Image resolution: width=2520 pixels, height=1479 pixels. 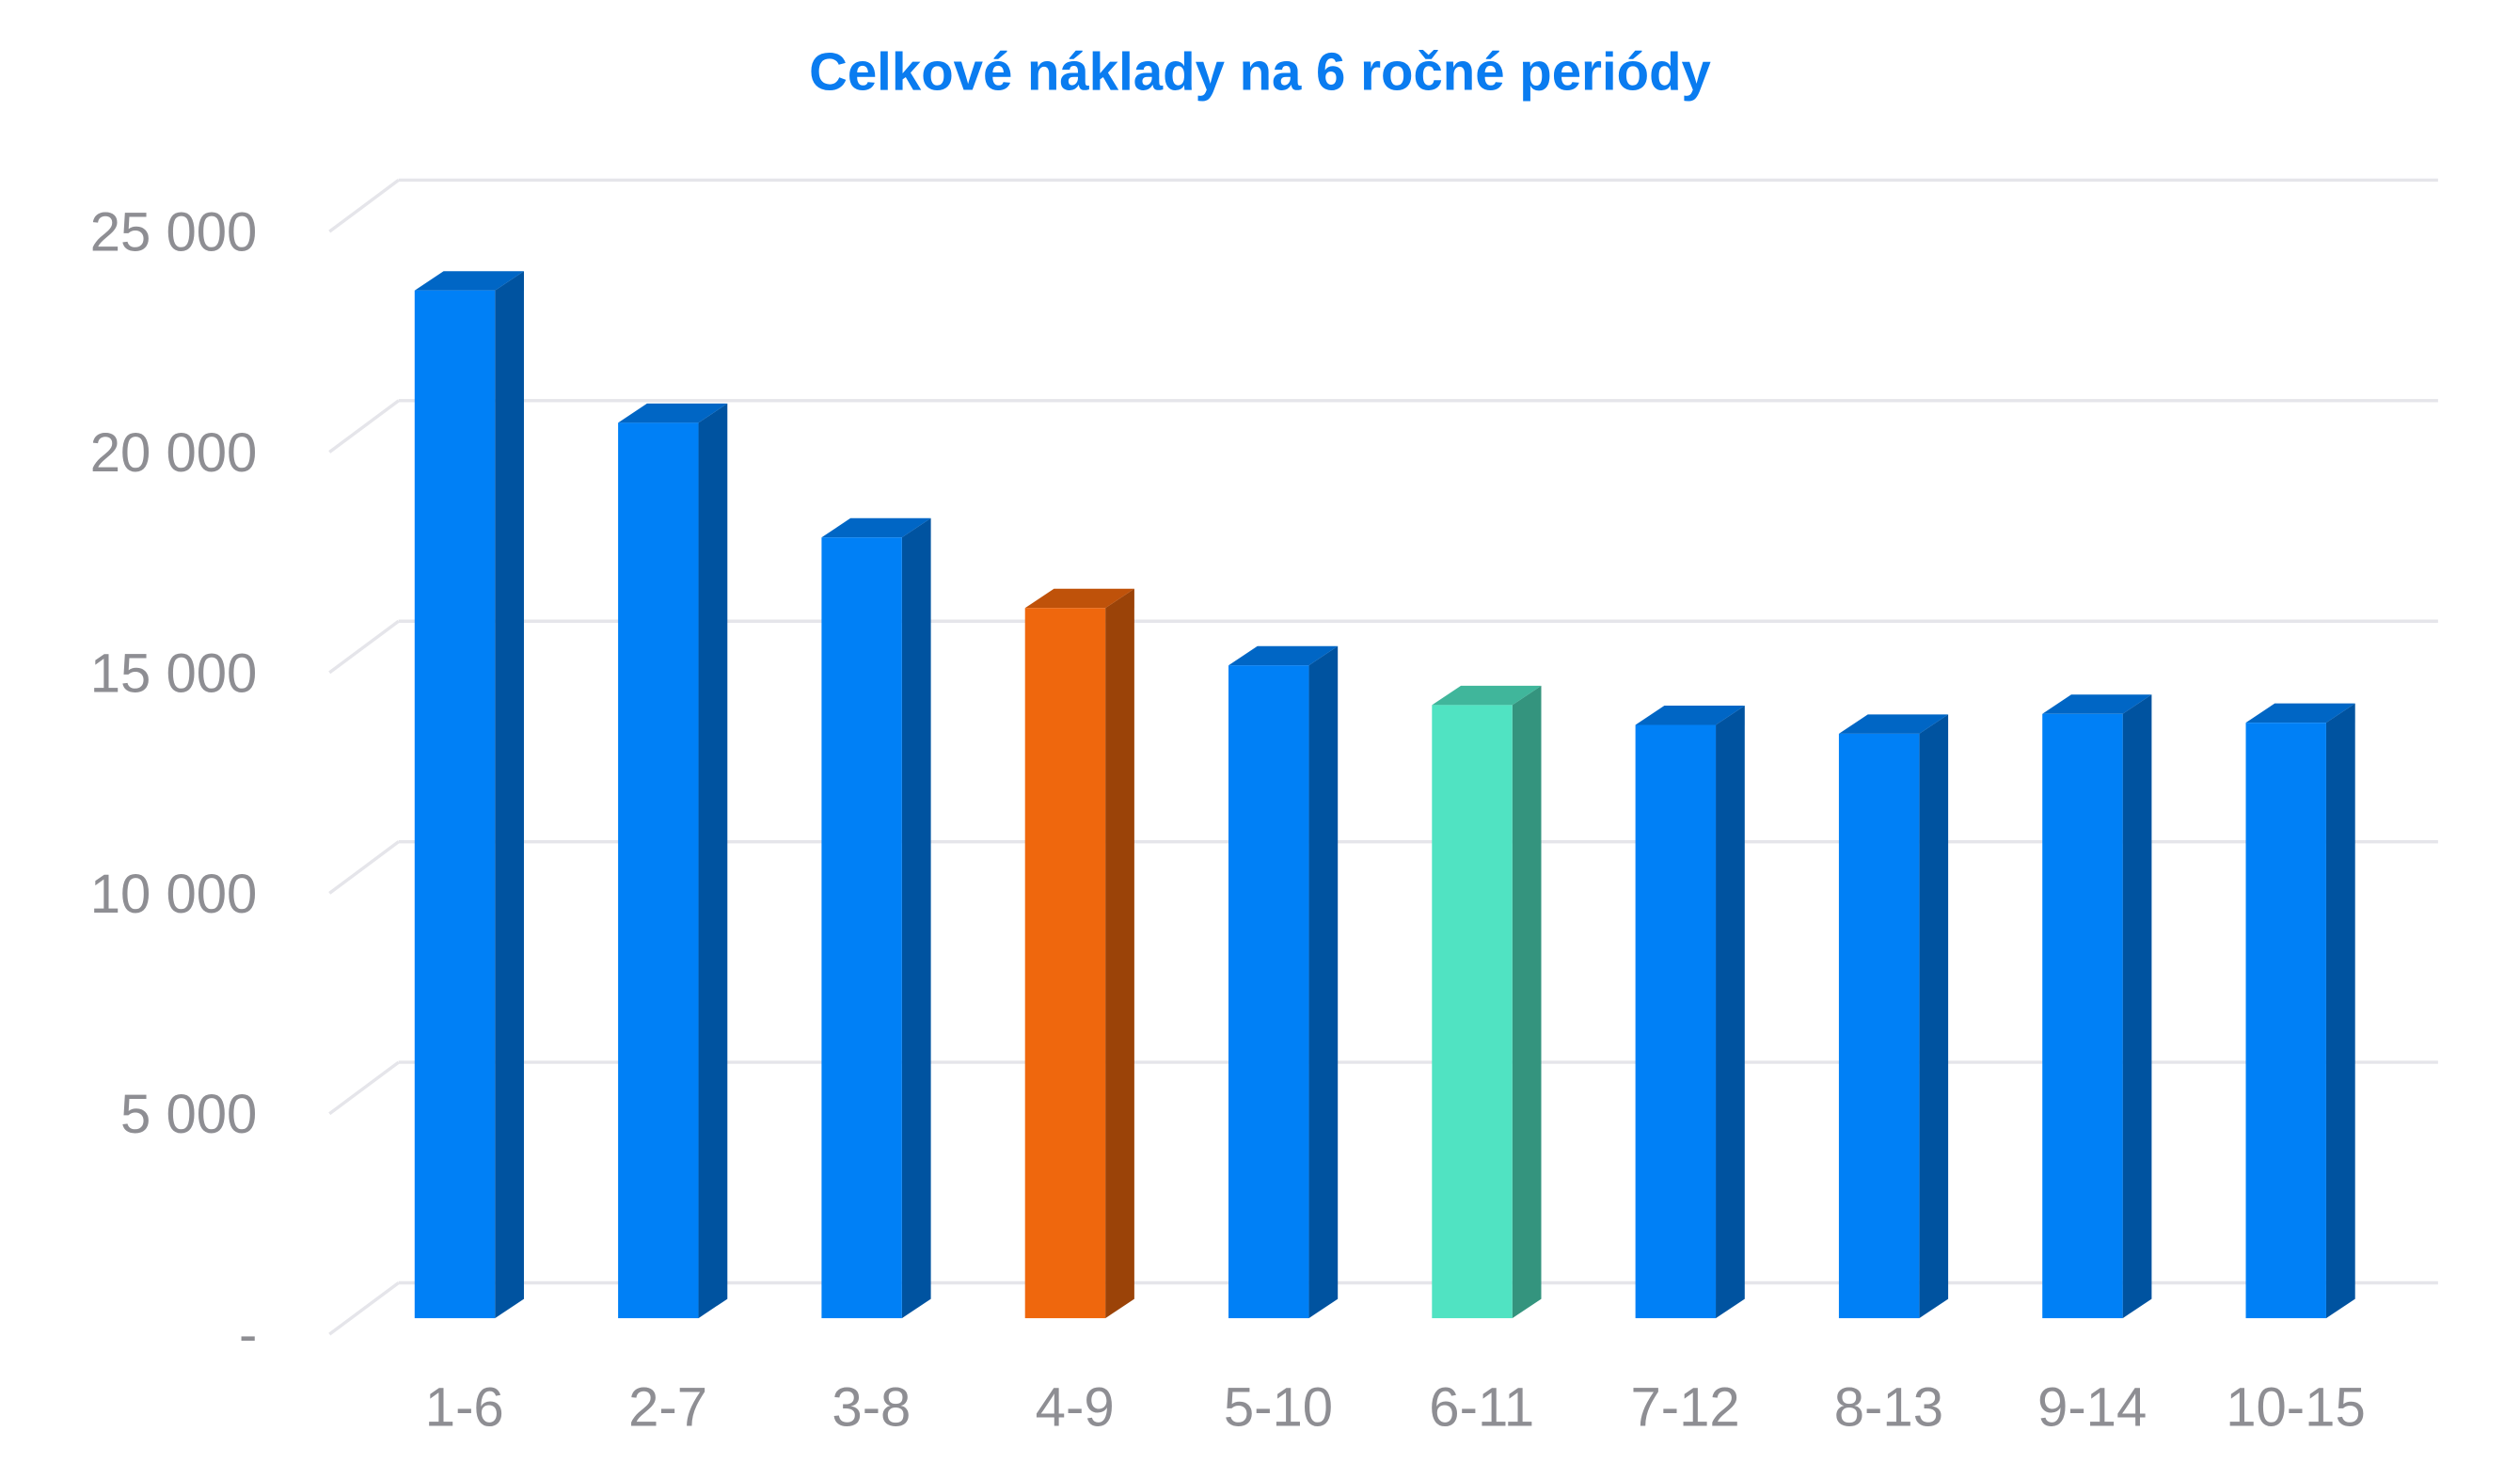 I want to click on y-tick-label: 10 000, so click(x=174, y=894).